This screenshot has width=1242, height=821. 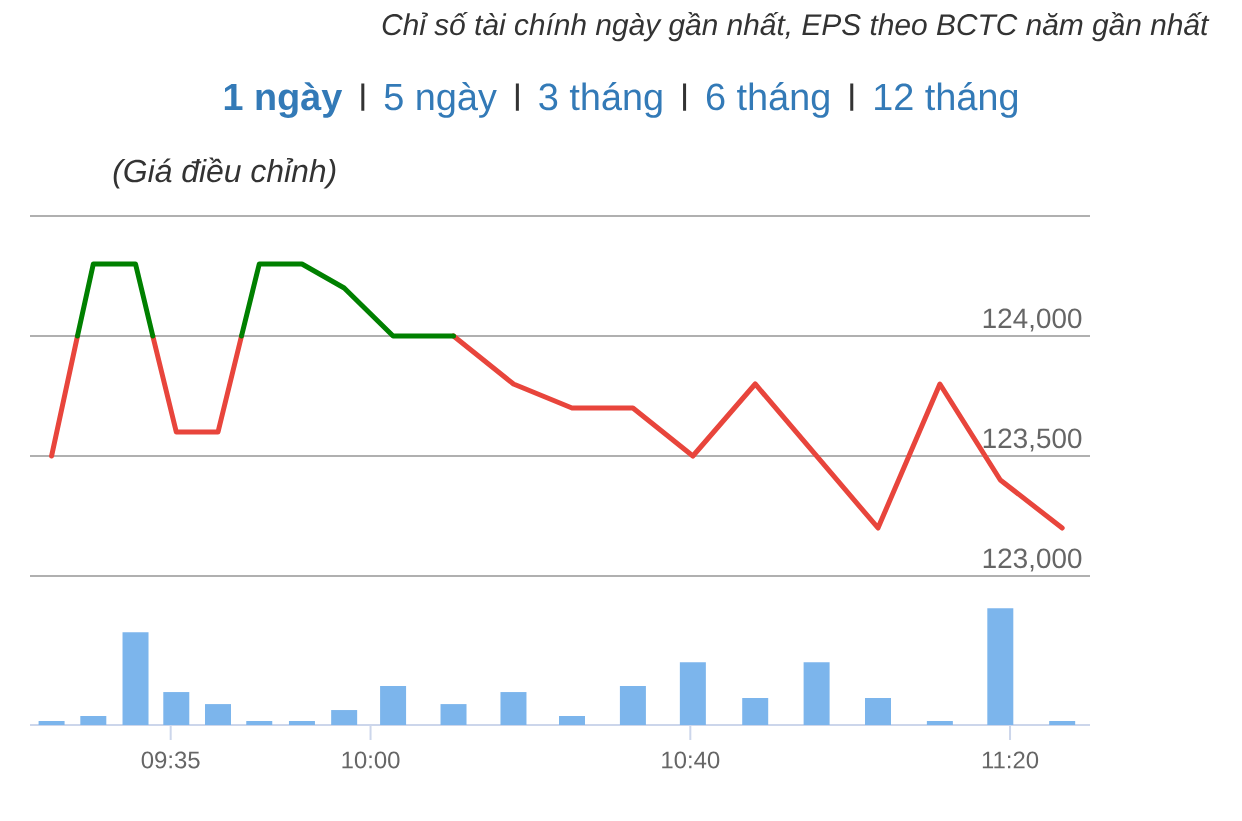 I want to click on text: 6 tháng, so click(x=767, y=100).